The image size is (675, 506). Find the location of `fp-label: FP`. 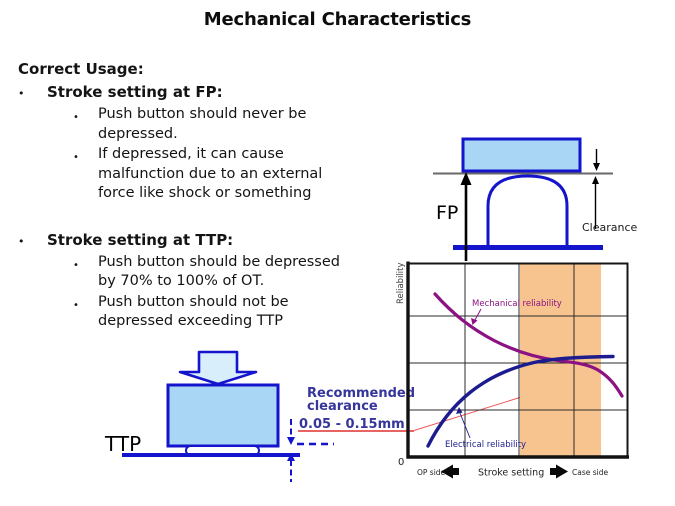

fp-label: FP is located at coordinates (447, 213).